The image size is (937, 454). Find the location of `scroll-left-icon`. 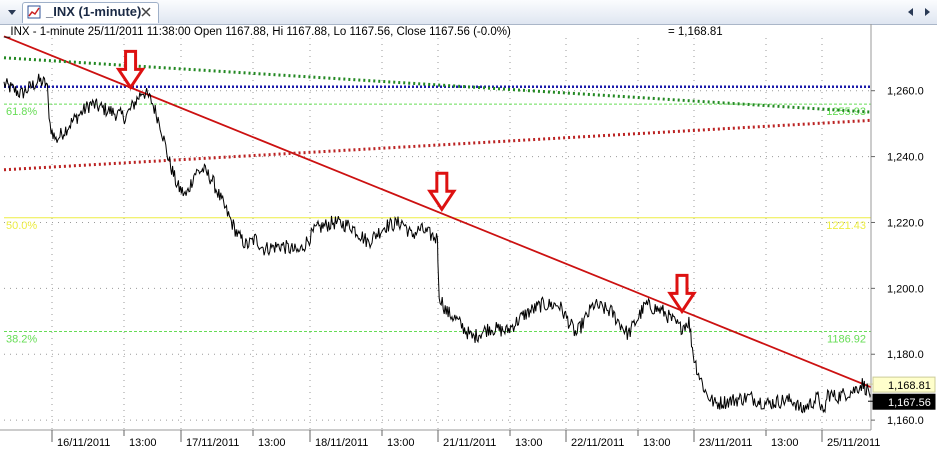

scroll-left-icon is located at coordinates (911, 12).